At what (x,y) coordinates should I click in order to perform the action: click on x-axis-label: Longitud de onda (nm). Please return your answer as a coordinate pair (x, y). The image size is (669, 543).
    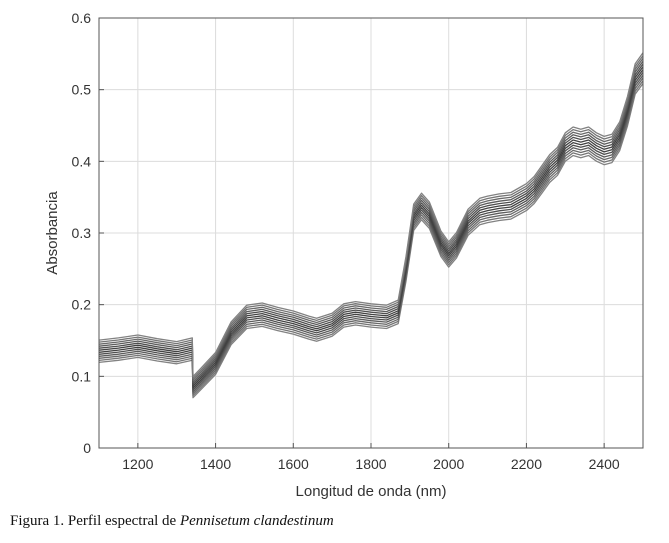
    Looking at the image, I should click on (371, 491).